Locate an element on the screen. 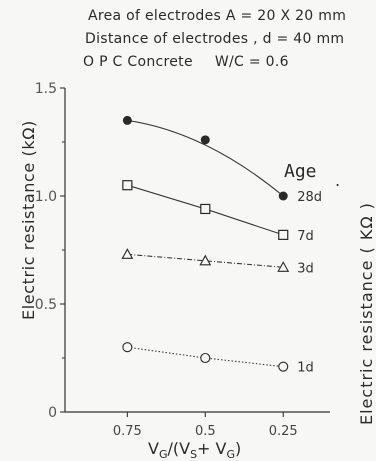  series-7d: 7d is located at coordinates (218, 212).